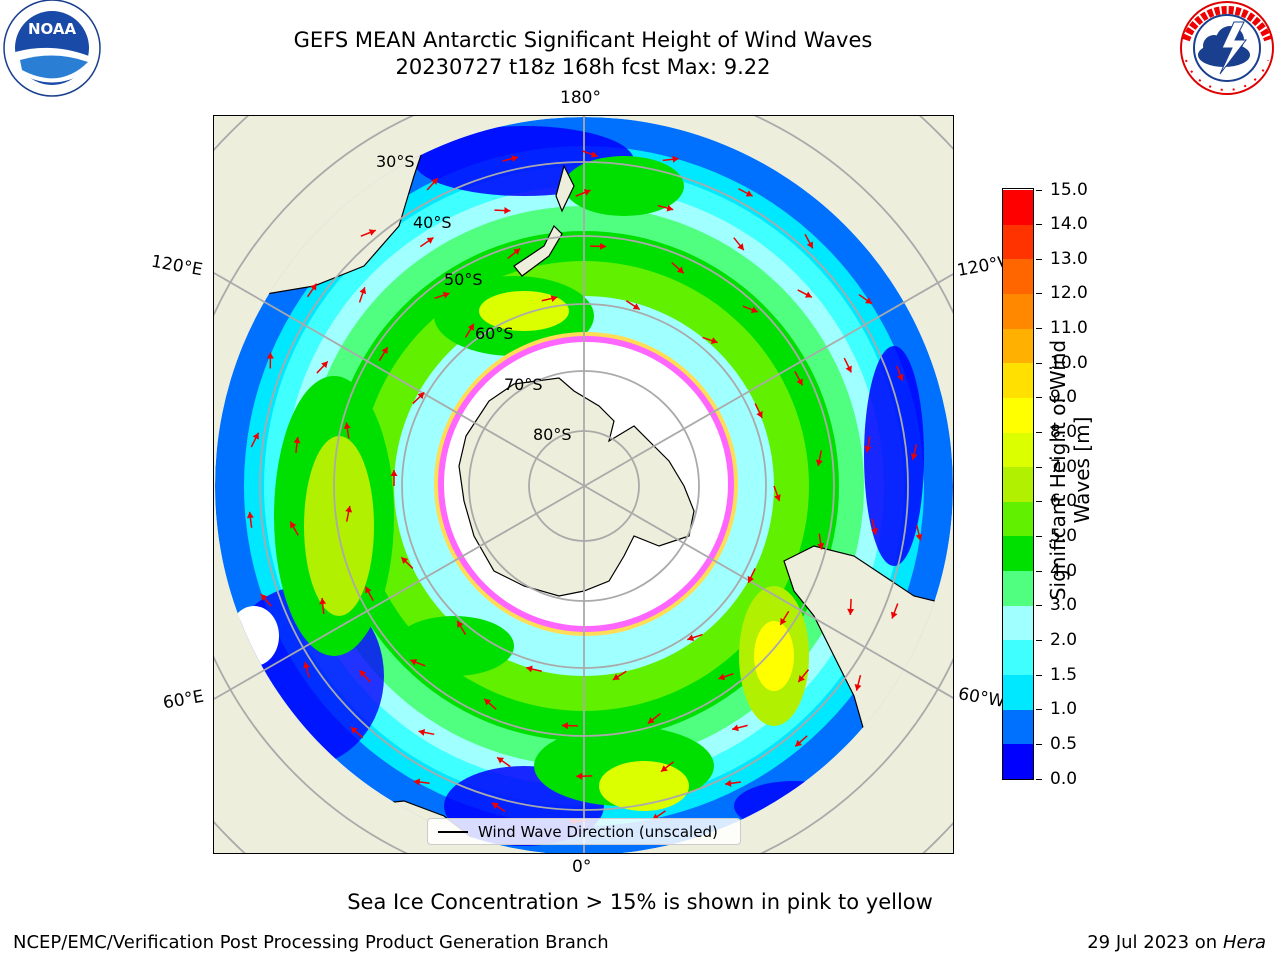 This screenshot has height=960, width=1280. What do you see at coordinates (52, 48) in the screenshot?
I see `noaa-logo: NOAA` at bounding box center [52, 48].